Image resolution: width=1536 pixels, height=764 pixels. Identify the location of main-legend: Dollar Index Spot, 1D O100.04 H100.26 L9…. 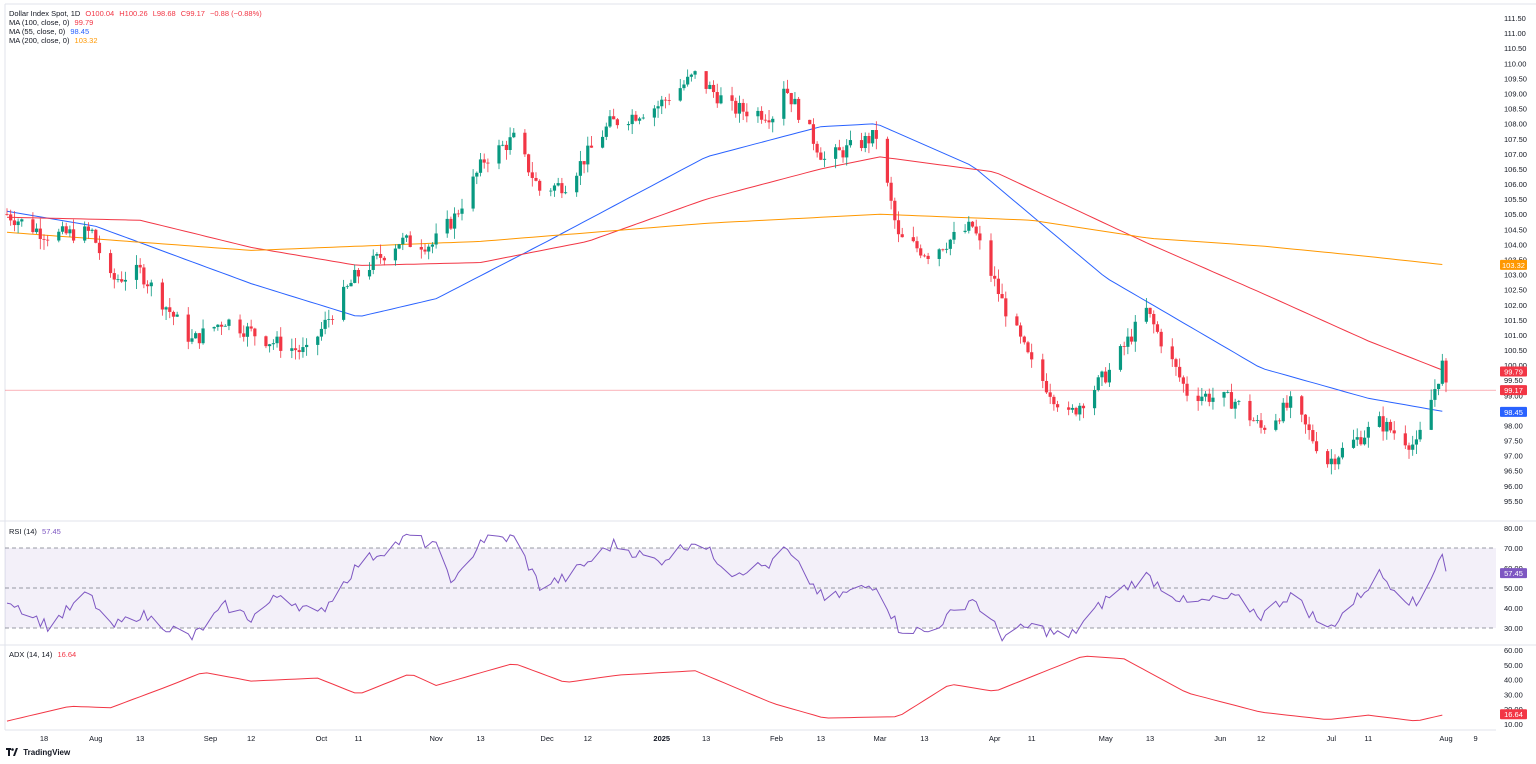
(137, 27).